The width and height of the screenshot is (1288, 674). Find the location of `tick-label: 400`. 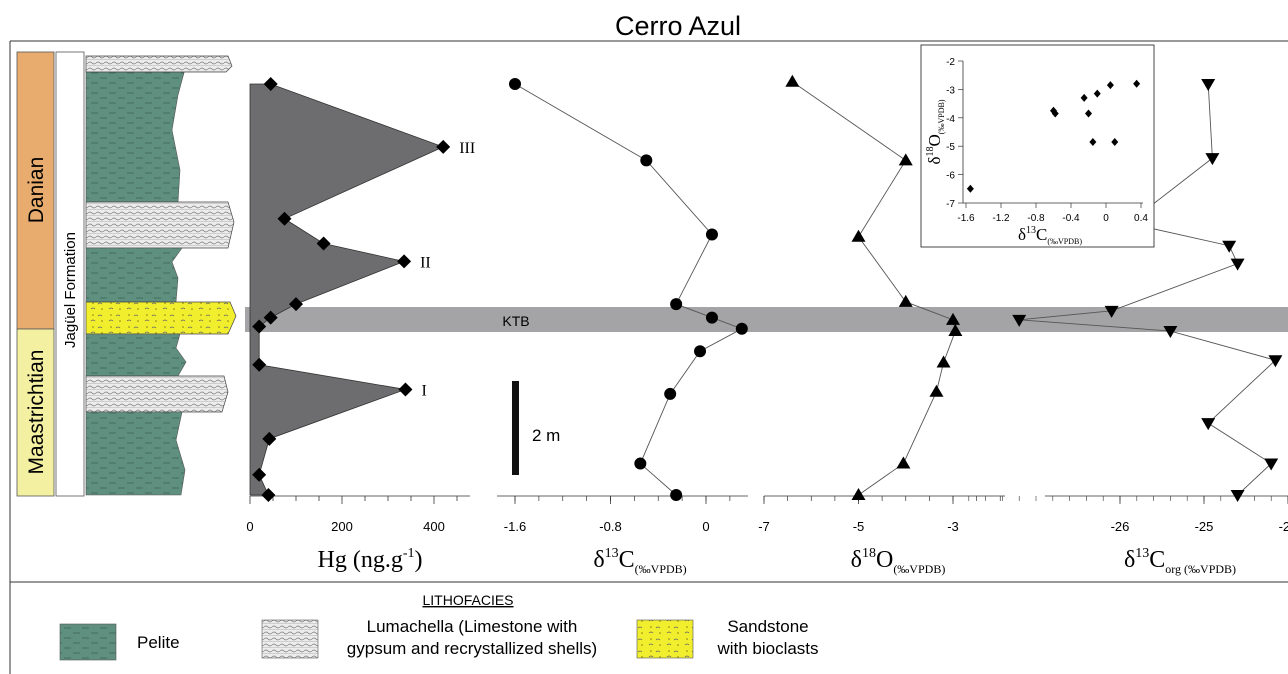

tick-label: 400 is located at coordinates (434, 526).